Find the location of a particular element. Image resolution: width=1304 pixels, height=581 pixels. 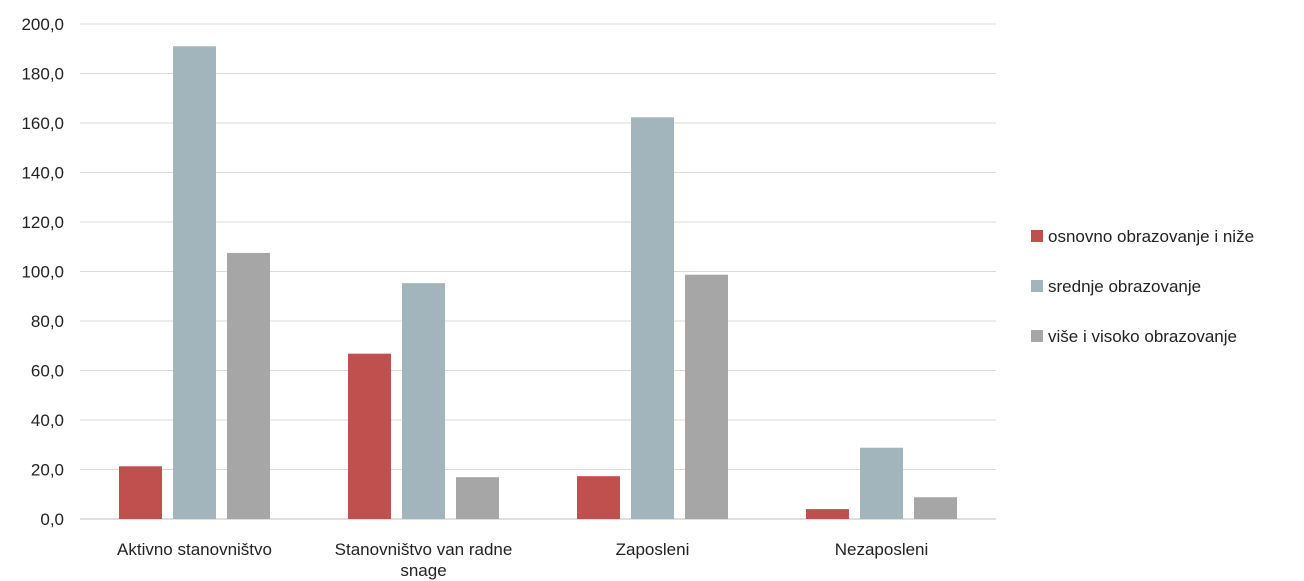

x-category-label: Zaposleni is located at coordinates (653, 549).